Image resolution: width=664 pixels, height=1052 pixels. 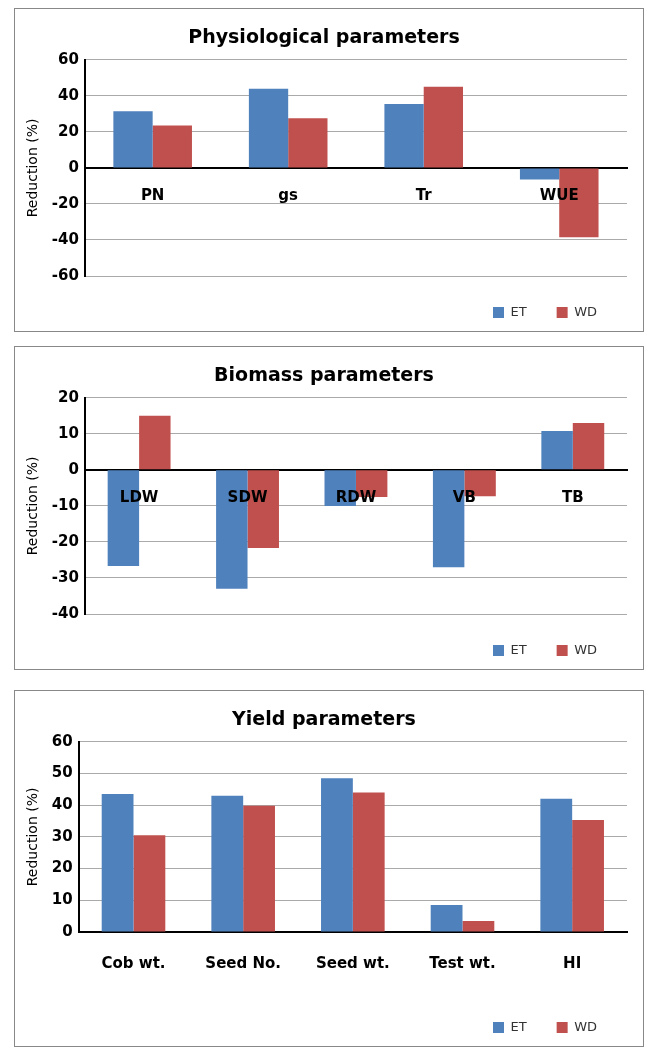 I want to click on x-tick-label: Cob wt., so click(x=133, y=962).